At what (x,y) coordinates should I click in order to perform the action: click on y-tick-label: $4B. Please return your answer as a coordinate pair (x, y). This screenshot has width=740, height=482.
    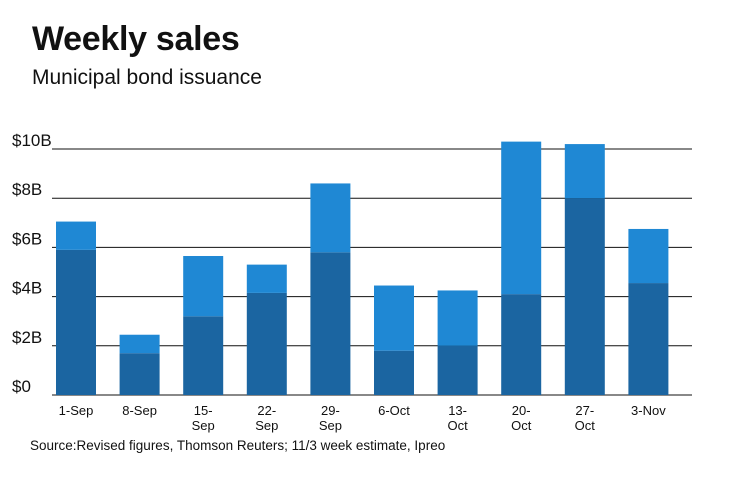
    Looking at the image, I should click on (27, 288).